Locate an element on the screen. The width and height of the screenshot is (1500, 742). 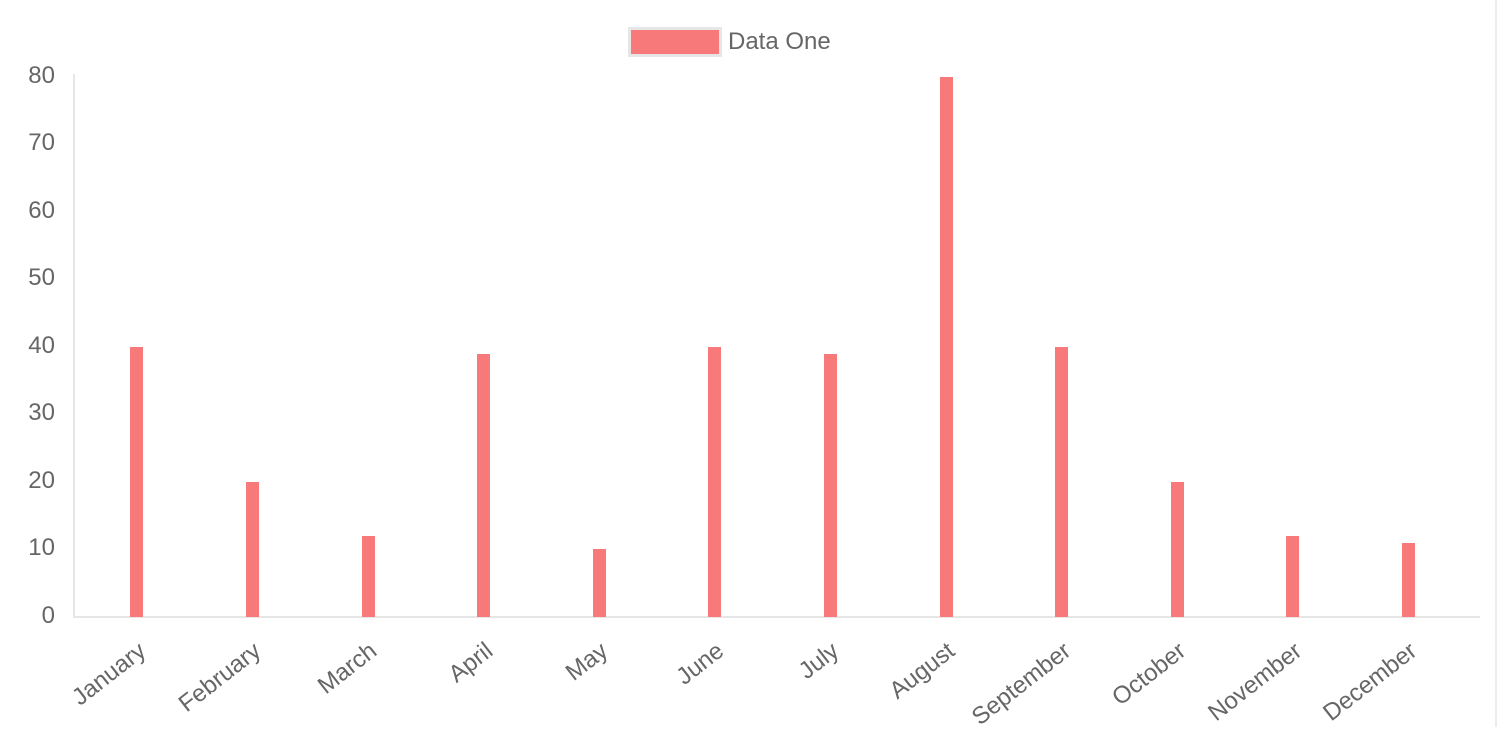
y-tick-label-50: 50 is located at coordinates (41, 278).